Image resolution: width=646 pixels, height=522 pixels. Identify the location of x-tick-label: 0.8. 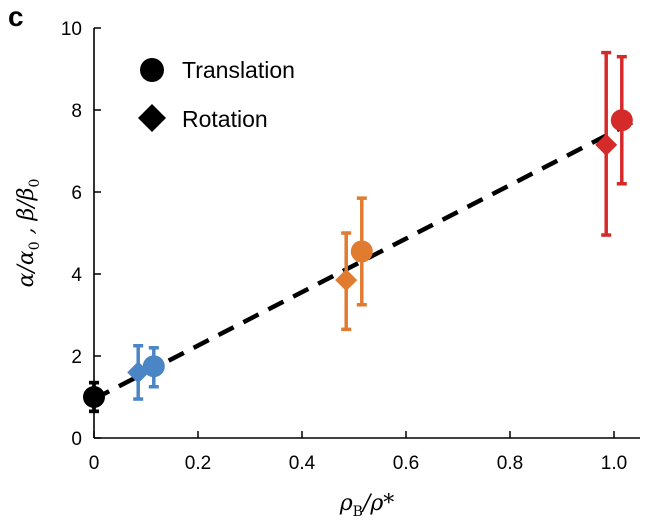
(510, 463).